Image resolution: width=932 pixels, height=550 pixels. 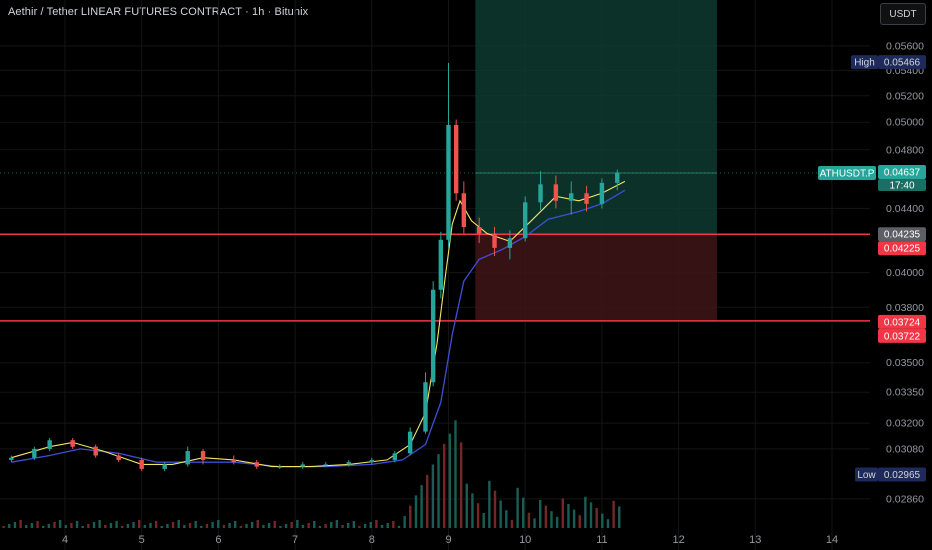 What do you see at coordinates (905, 499) in the screenshot?
I see `y-tick-label: 0.02860` at bounding box center [905, 499].